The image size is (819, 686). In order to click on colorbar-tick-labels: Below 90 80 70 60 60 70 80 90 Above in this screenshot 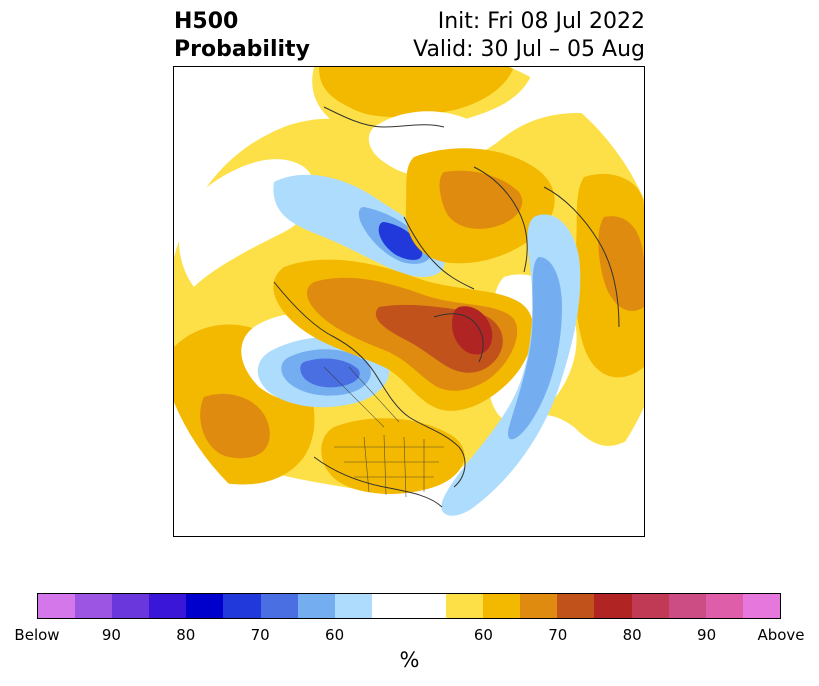, I will do `click(409, 637)`.